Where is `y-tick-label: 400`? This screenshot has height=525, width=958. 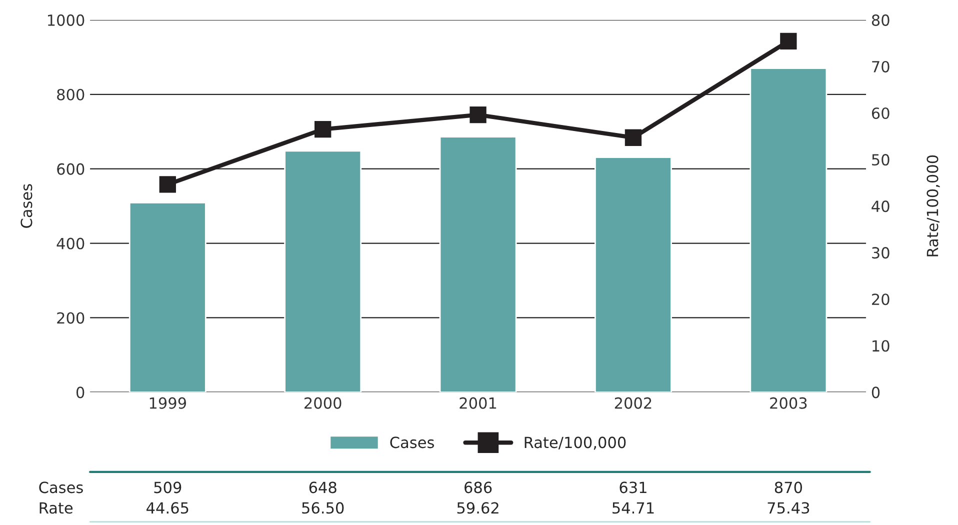 y-tick-label: 400 is located at coordinates (70, 244).